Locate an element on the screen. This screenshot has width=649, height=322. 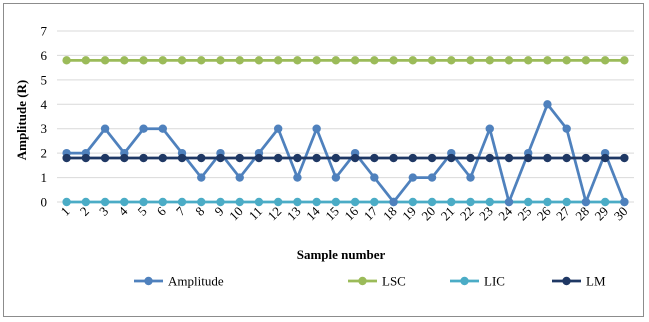
x-tick-label: 15 is located at coordinates (332, 214).